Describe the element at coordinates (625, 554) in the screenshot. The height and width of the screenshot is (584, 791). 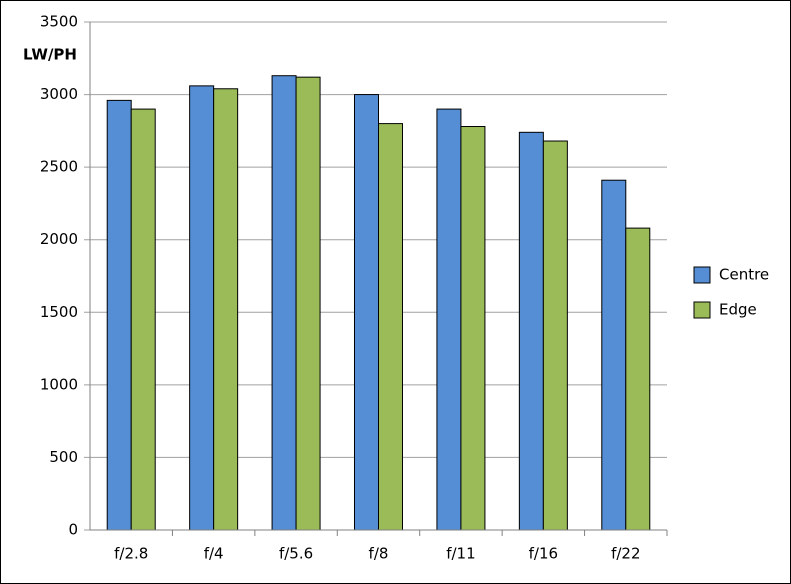
I see `x-tick-label: f/22` at that location.